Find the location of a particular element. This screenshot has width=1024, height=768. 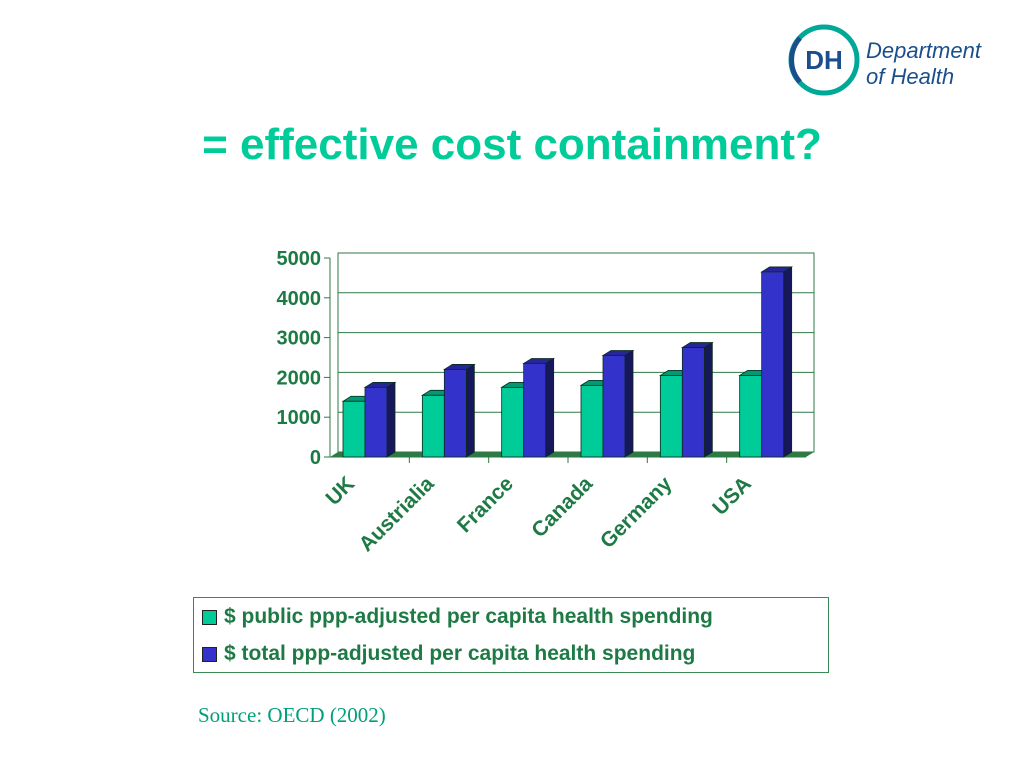

x-tick-label-austrialia: Austrialia is located at coordinates (397, 514).